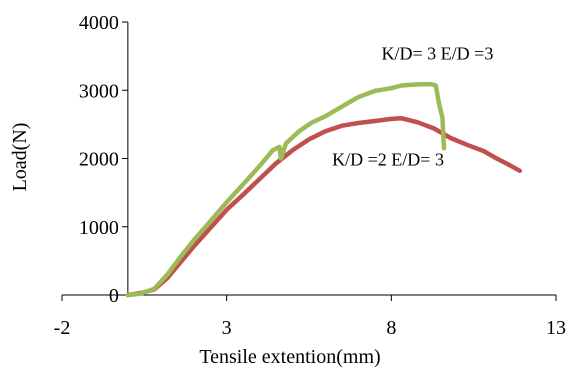  I want to click on x-axis-title: Tensile extention(mm), so click(289, 357).